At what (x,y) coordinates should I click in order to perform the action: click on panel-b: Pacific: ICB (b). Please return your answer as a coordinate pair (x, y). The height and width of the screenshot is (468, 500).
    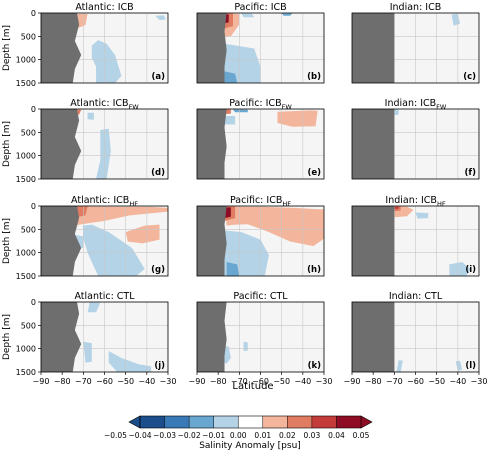
    Looking at the image, I should click on (260, 43).